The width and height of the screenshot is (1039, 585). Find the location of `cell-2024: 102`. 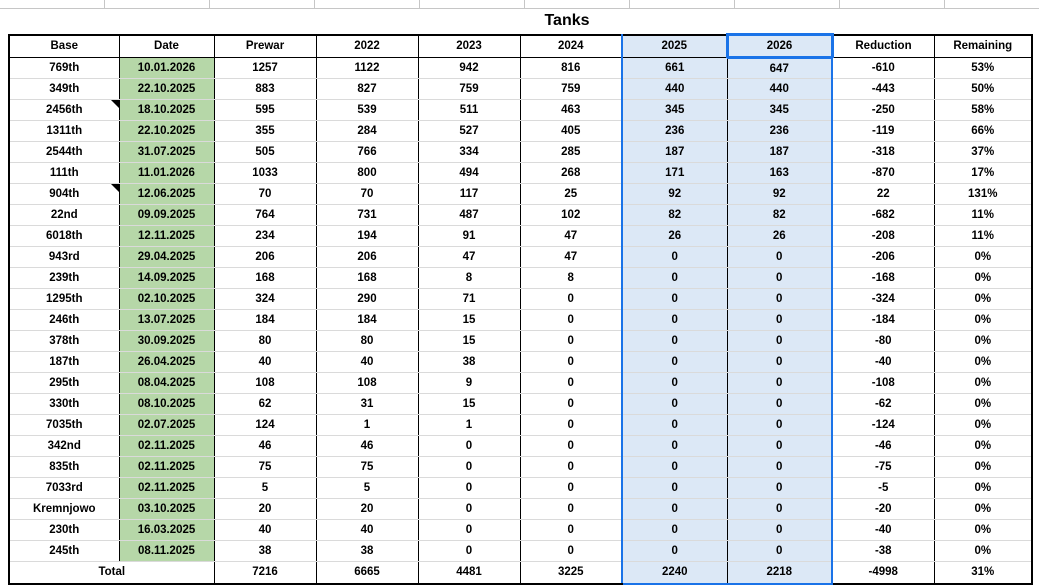

cell-2024: 102 is located at coordinates (571, 215).